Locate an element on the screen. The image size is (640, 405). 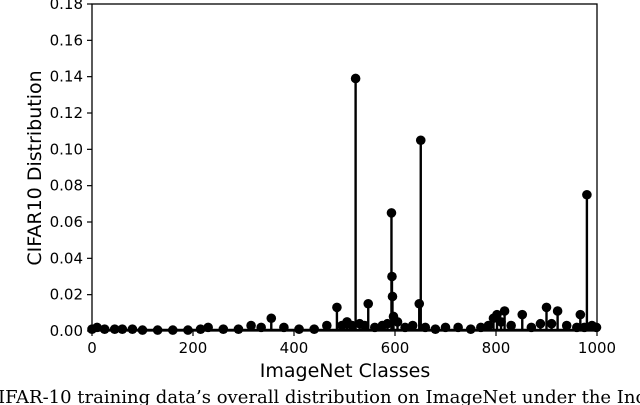
y-tick-label: 0.16 is located at coordinates (66, 40).